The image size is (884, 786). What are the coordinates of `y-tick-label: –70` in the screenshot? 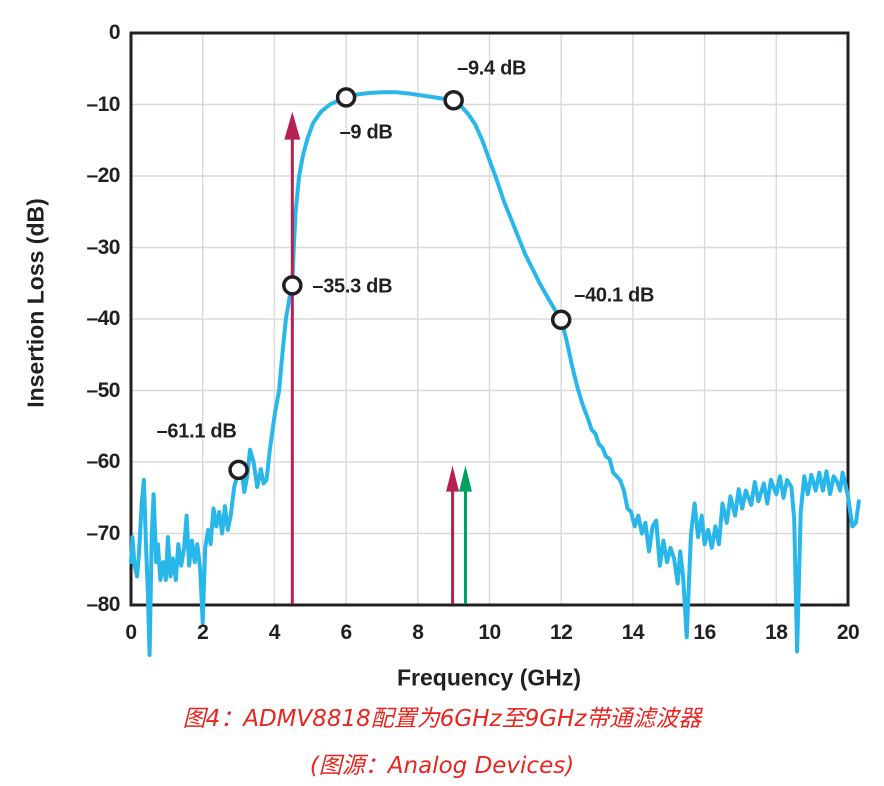 It's located at (103, 533).